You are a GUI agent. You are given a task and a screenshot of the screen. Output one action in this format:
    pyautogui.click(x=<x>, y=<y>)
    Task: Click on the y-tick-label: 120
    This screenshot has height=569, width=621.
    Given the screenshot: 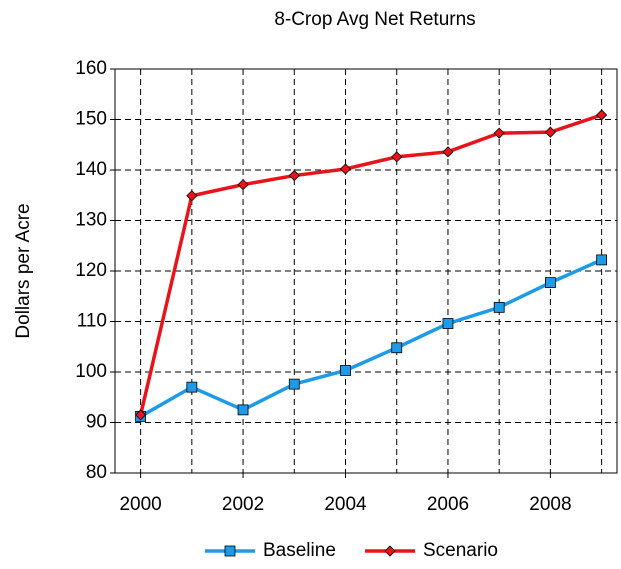 What is the action you would take?
    pyautogui.click(x=91, y=270)
    